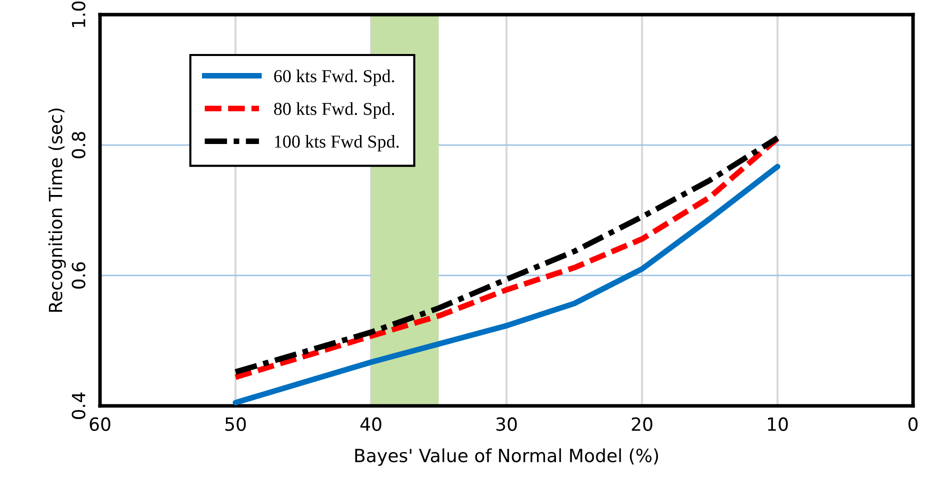 The width and height of the screenshot is (926, 489). Describe the element at coordinates (506, 457) in the screenshot. I see `x-axis-title: Bayes' Value of Normal Model (%)` at that location.